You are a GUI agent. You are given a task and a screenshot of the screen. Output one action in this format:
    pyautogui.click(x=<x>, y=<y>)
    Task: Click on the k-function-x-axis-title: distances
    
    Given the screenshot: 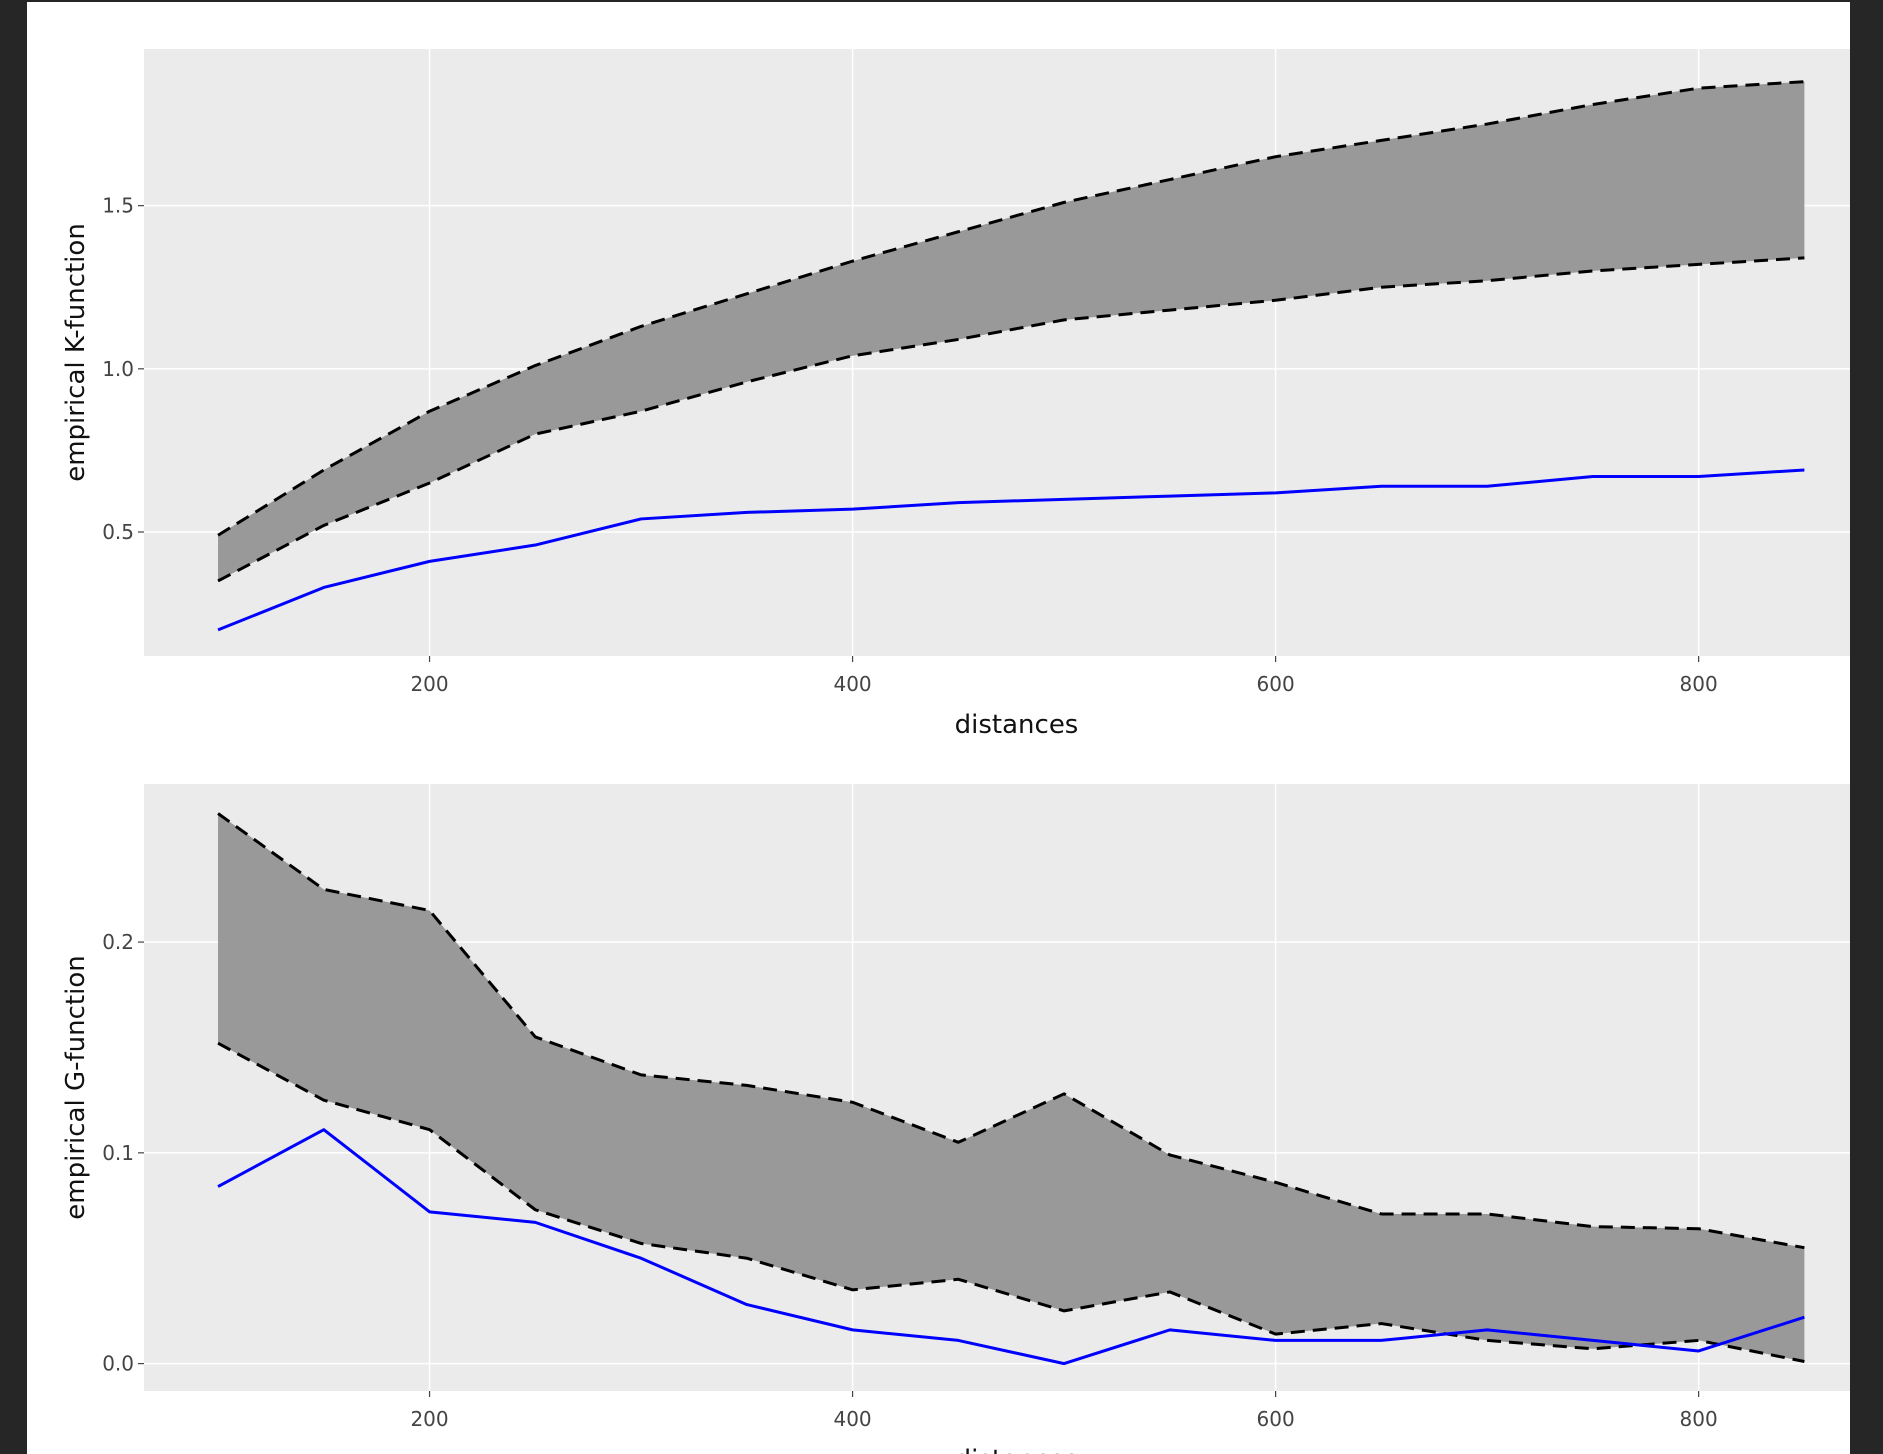 What is the action you would take?
    pyautogui.click(x=1017, y=725)
    